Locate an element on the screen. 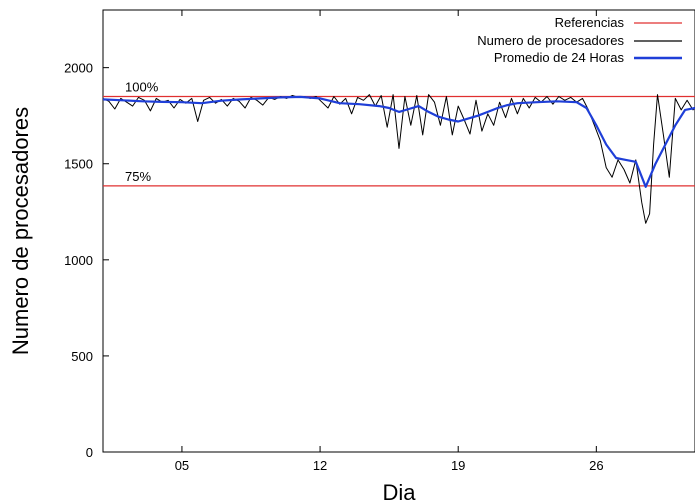 The height and width of the screenshot is (504, 695). reference-line-label: 75% is located at coordinates (138, 176).